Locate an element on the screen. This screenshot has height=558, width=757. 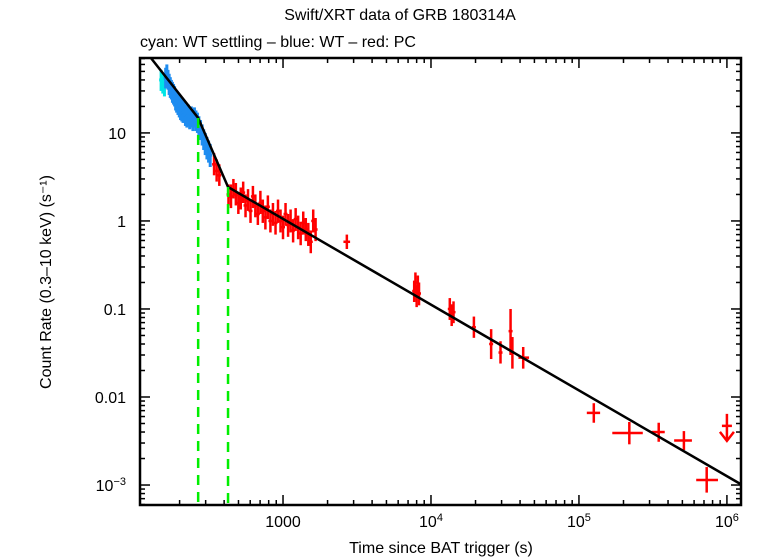
x-tick-label: 1000 is located at coordinates (283, 522).